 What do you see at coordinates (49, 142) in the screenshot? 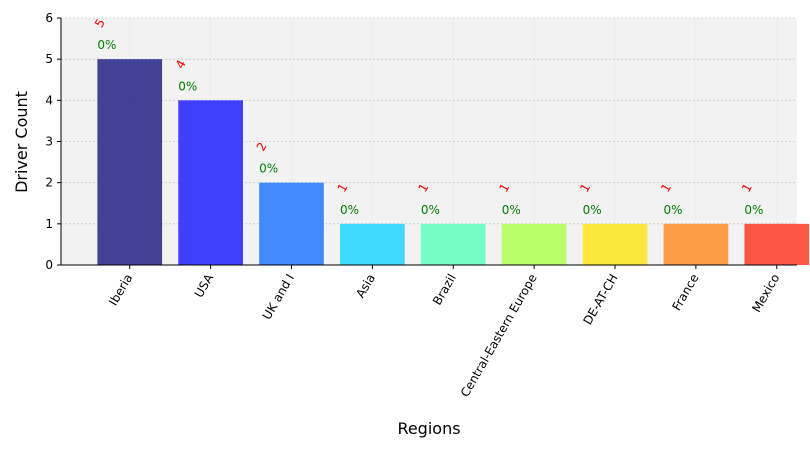
I see `y-tick-label: 3` at bounding box center [49, 142].